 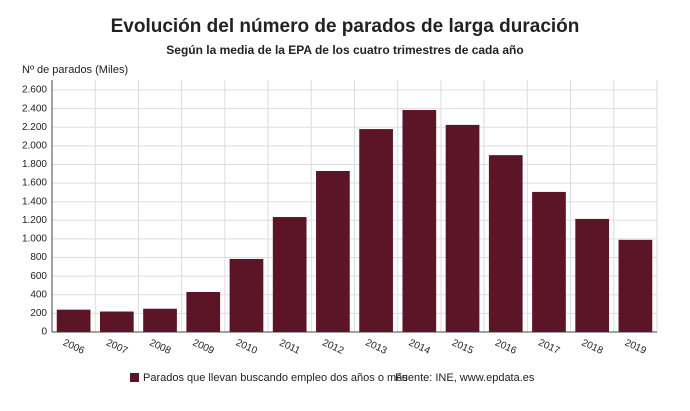 I want to click on x-tick-label: 2009, so click(x=203, y=347).